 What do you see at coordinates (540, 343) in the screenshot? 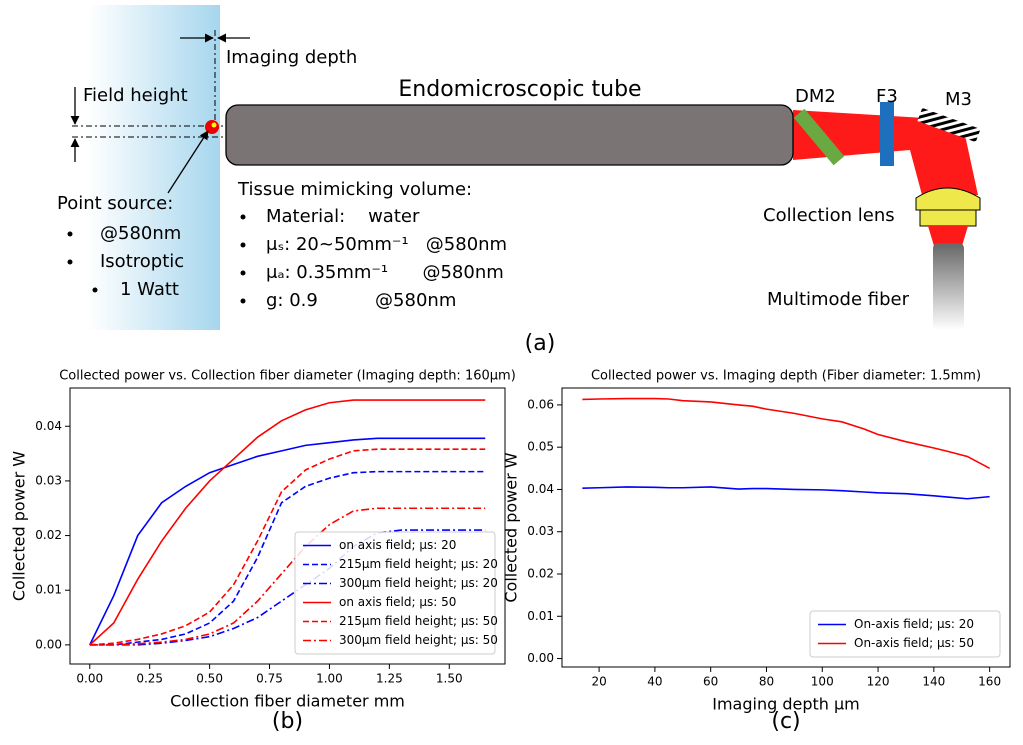
I see `panel-label: (a)` at bounding box center [540, 343].